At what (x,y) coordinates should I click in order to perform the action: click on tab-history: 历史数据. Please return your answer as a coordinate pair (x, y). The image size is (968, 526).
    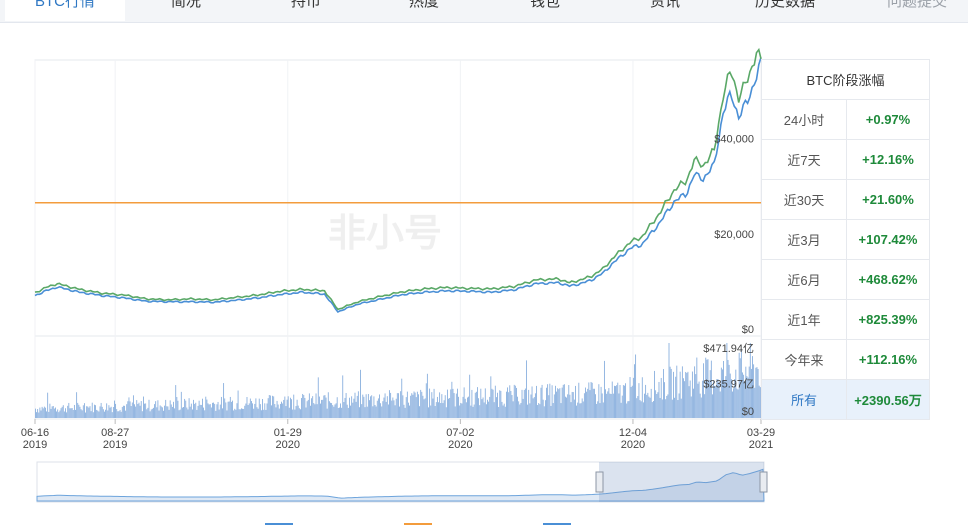
    Looking at the image, I should click on (784, 5).